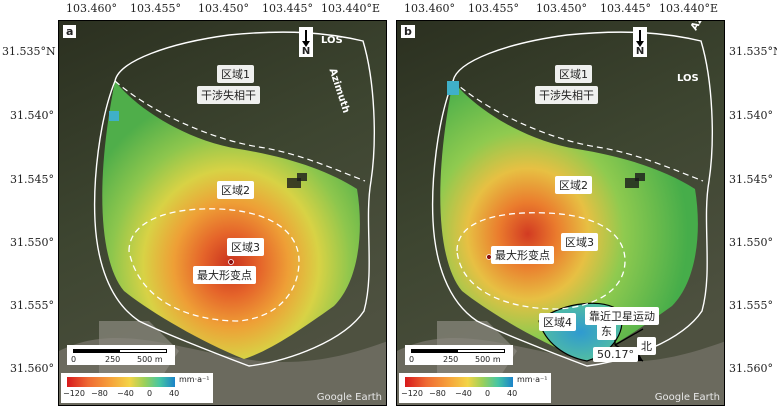  What do you see at coordinates (622, 316) in the screenshot?
I see `toward-satellite-label: 靠近卫星运动` at bounding box center [622, 316].